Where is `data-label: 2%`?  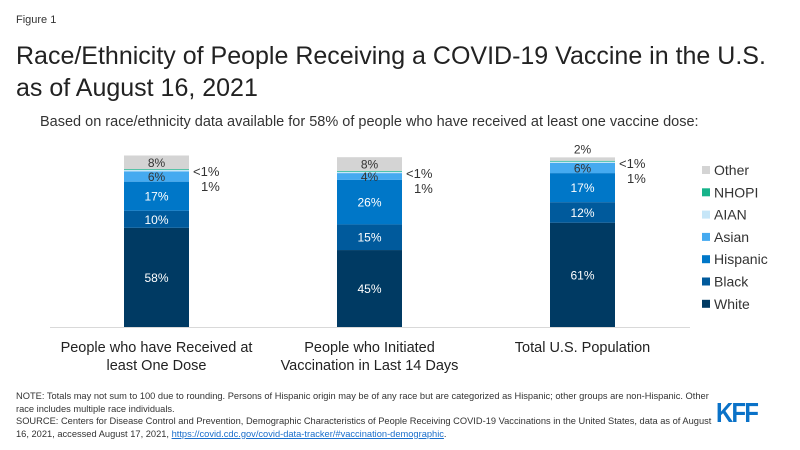 data-label: 2% is located at coordinates (583, 149).